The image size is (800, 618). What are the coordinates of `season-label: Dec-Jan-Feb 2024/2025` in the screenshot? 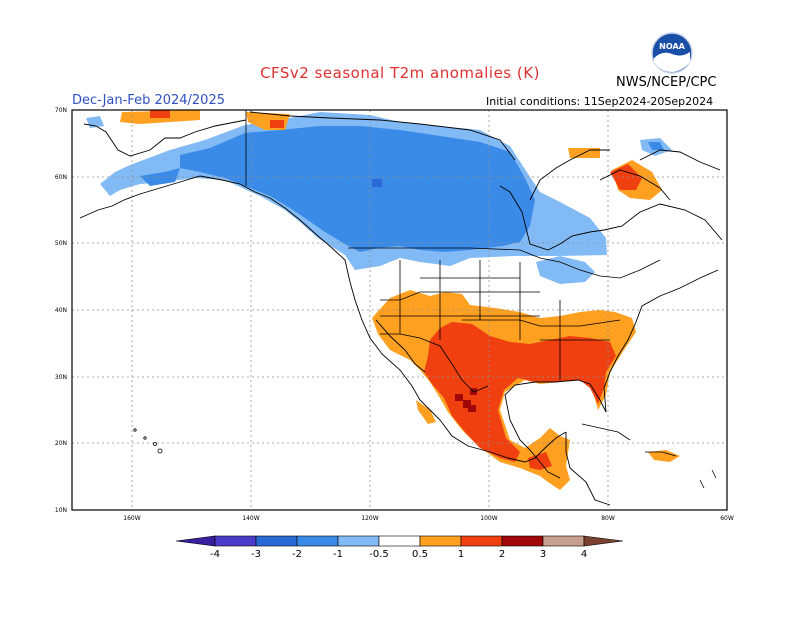 It's located at (148, 100).